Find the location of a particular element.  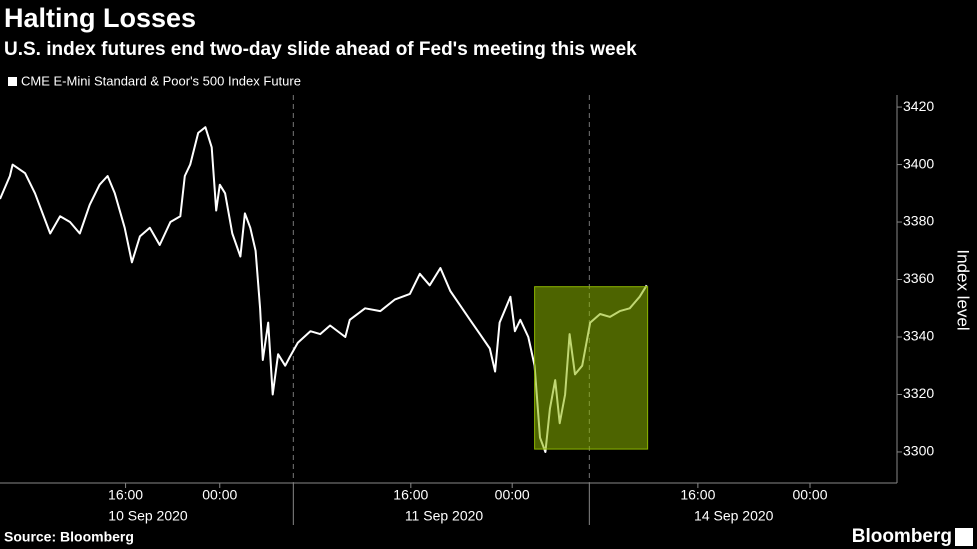

y-tick-label: 3400 is located at coordinates (918, 163).